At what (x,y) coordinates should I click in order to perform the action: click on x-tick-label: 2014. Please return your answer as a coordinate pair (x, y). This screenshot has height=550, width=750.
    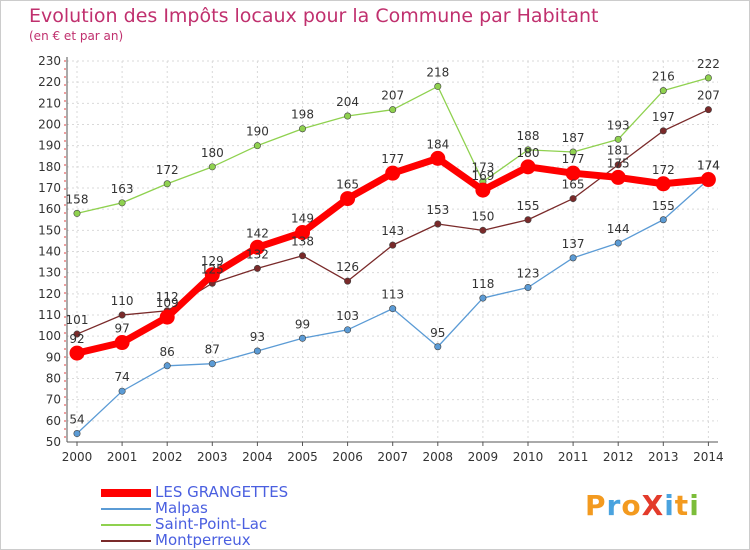
    Looking at the image, I should click on (708, 457).